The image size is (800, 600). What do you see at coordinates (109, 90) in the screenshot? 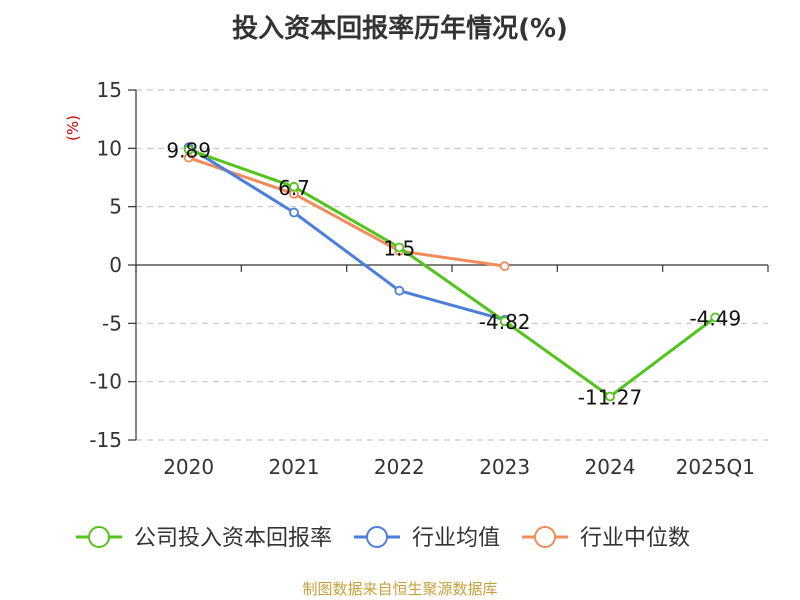
I see `y-tick-label: 15` at bounding box center [109, 90].